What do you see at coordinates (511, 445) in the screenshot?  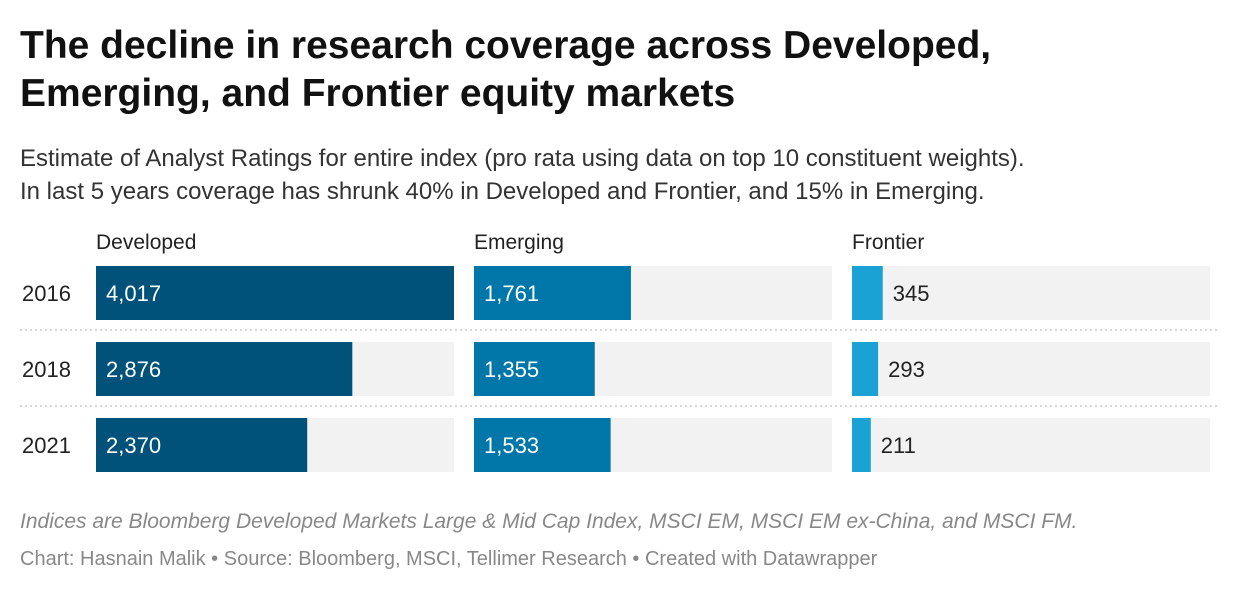 I see `data-label-emerging-2021: 1,533` at bounding box center [511, 445].